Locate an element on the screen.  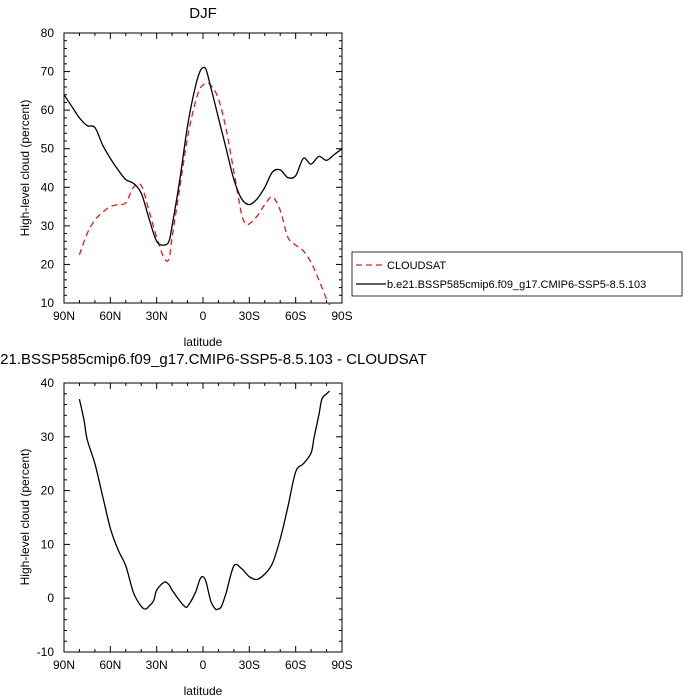
top-chart-title: DJF is located at coordinates (203, 13).